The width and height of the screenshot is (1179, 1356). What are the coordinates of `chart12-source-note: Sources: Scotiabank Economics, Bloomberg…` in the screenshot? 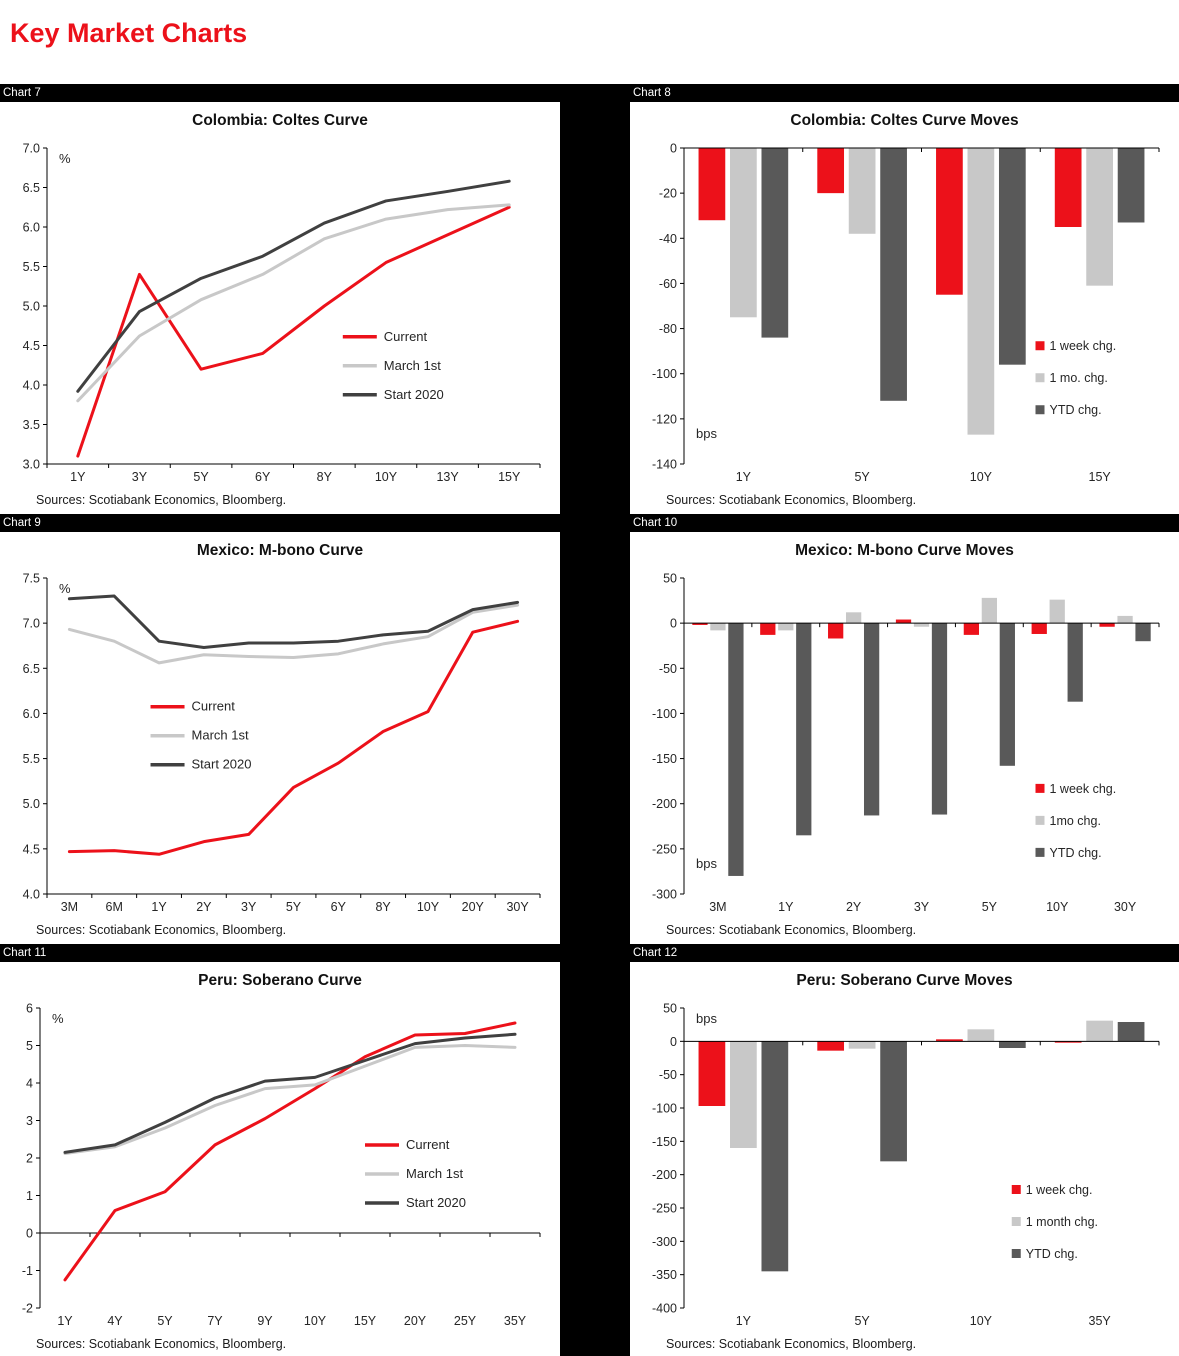 It's located at (791, 1344).